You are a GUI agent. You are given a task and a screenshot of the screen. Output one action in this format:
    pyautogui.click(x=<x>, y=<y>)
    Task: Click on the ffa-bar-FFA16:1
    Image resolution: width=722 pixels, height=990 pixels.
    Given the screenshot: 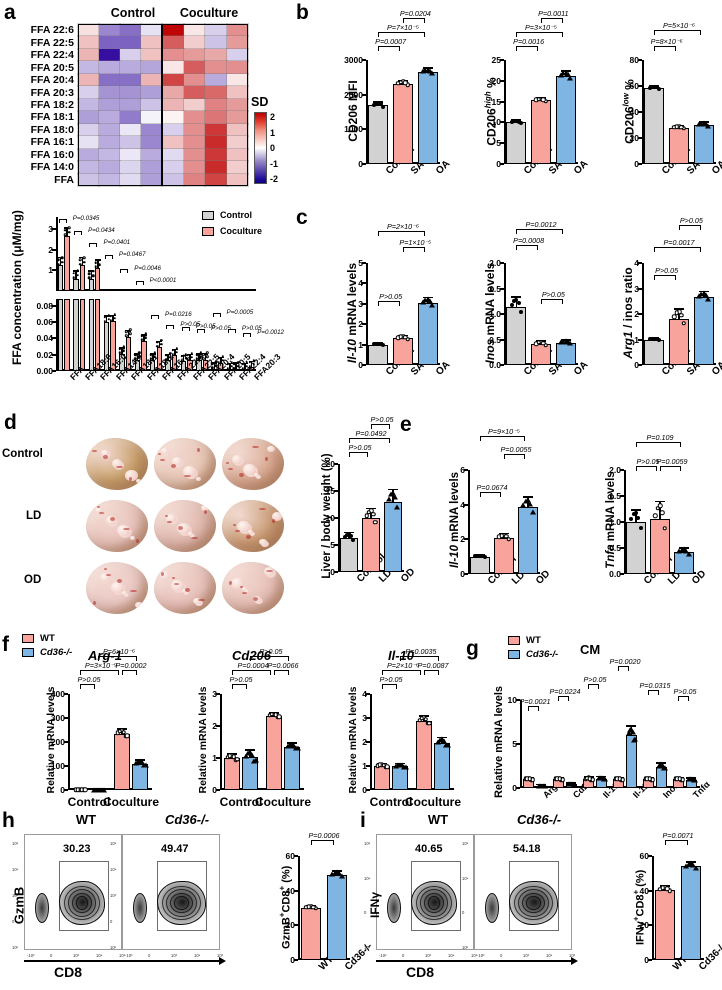 What is the action you would take?
    pyautogui.click(x=153, y=365)
    